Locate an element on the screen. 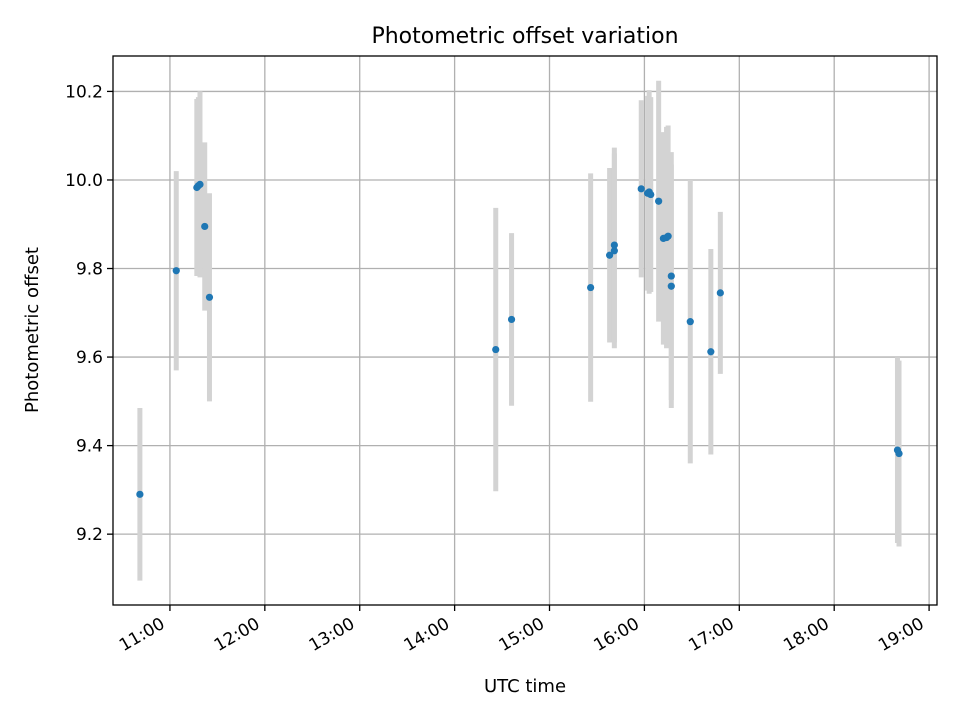 This screenshot has width=960, height=720. y-tick-label: 10.0 is located at coordinates (84, 181).